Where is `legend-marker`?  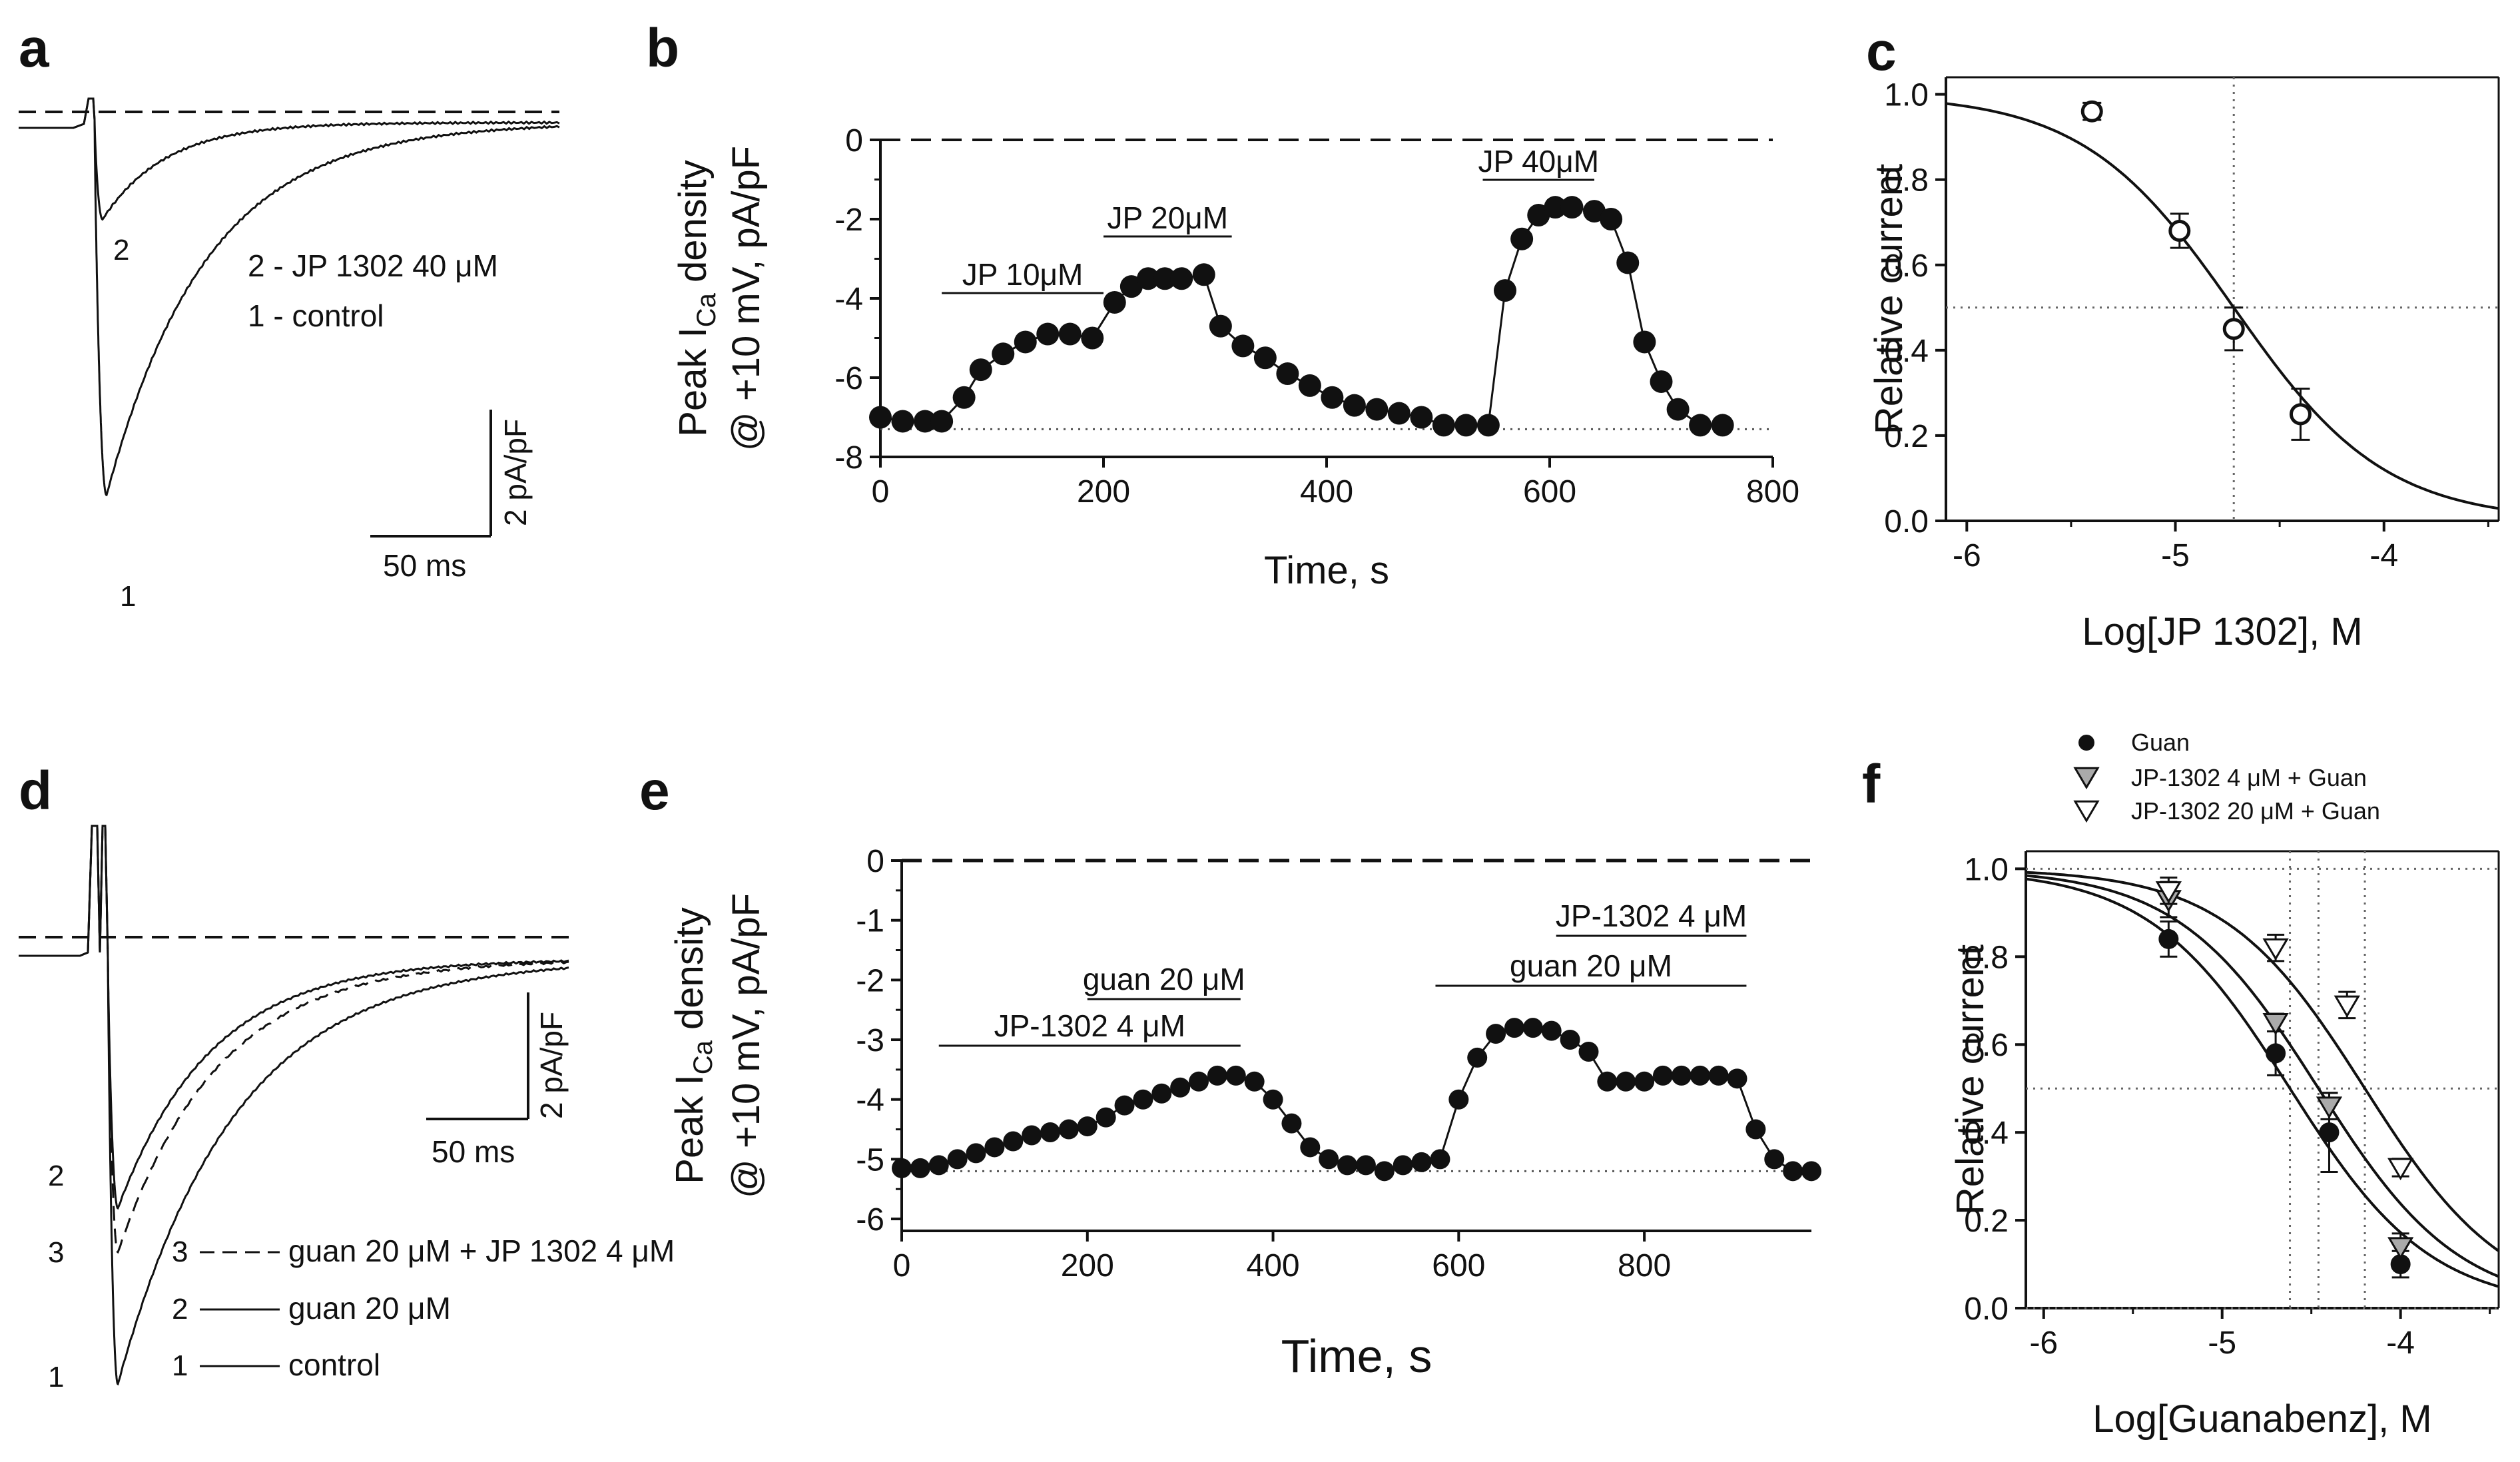
legend-marker is located at coordinates (2086, 811).